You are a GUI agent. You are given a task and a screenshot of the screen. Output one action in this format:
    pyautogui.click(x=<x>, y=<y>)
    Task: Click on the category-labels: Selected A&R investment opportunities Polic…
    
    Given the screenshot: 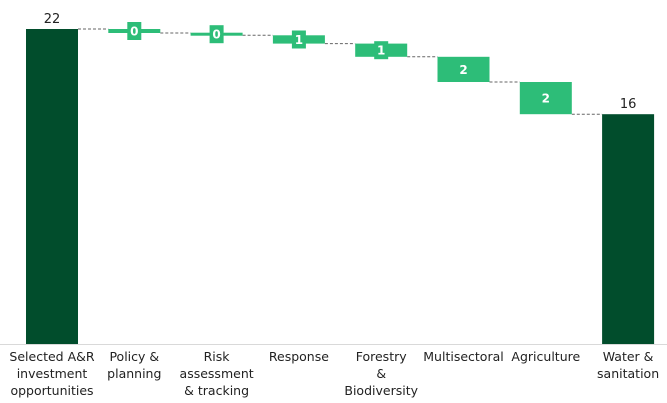 What is the action you would take?
    pyautogui.click(x=334, y=373)
    